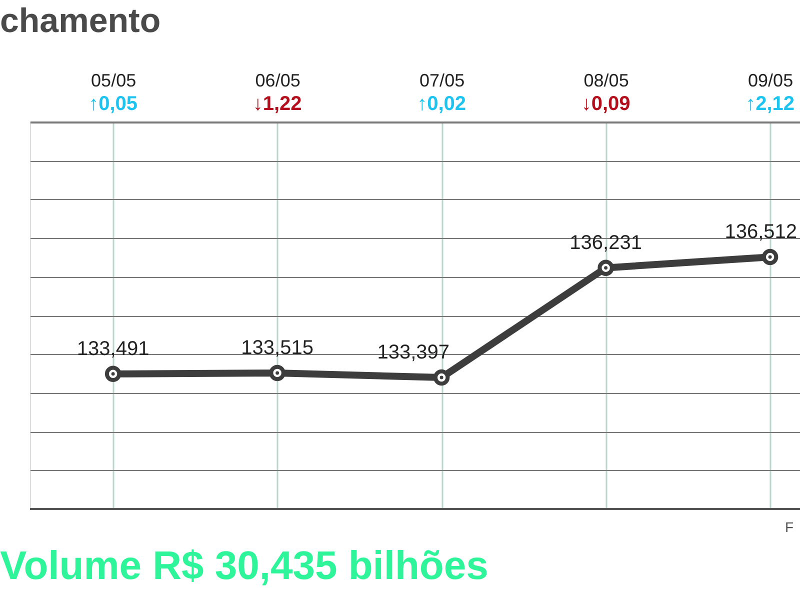 This screenshot has width=800, height=600. I want to click on text: ↑0,02, so click(441, 104).